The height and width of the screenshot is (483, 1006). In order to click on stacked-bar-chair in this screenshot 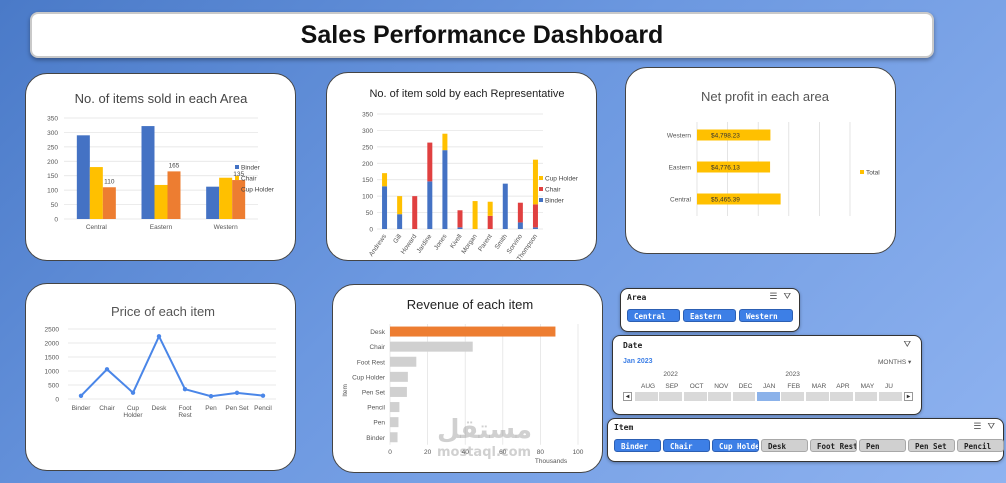, I will do `click(430, 162)`.